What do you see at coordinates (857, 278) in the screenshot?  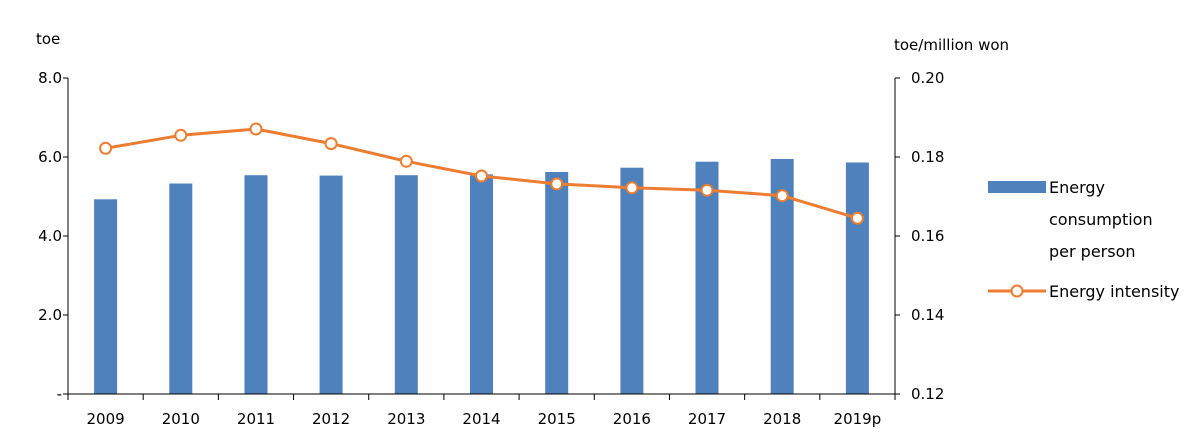 I see `bar-2019p` at bounding box center [857, 278].